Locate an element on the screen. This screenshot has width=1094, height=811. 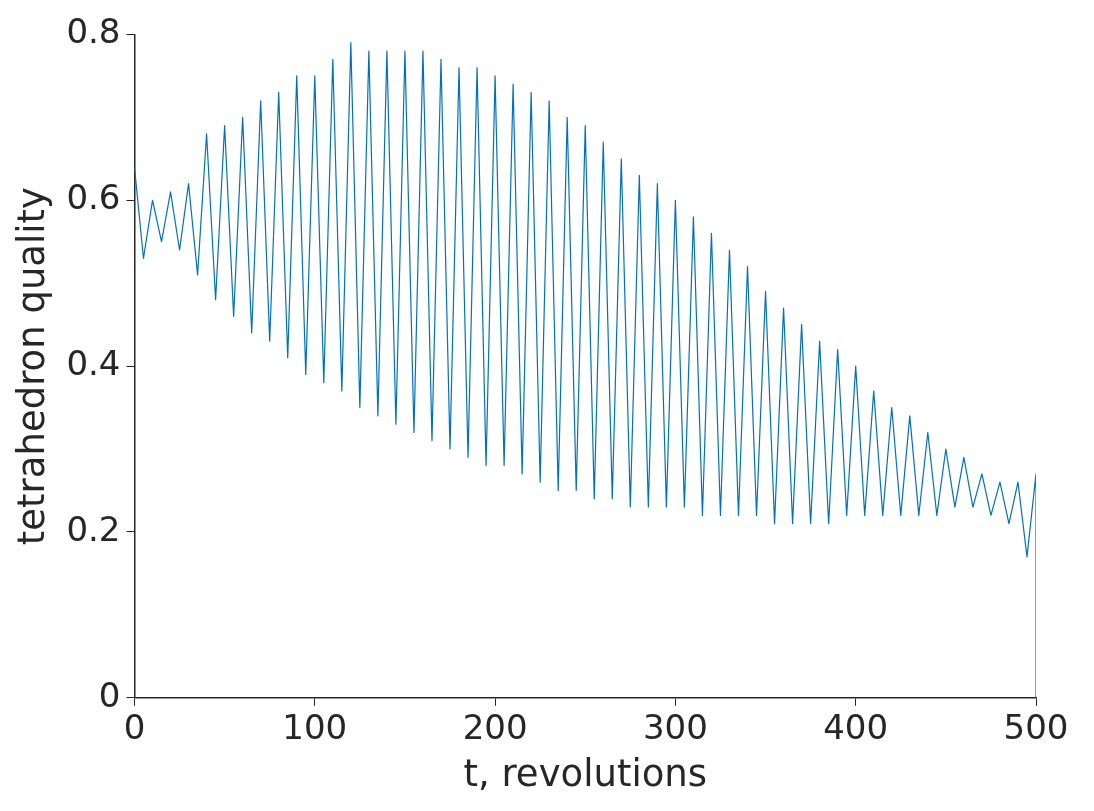
x-tick-label: 0 is located at coordinates (134, 727).